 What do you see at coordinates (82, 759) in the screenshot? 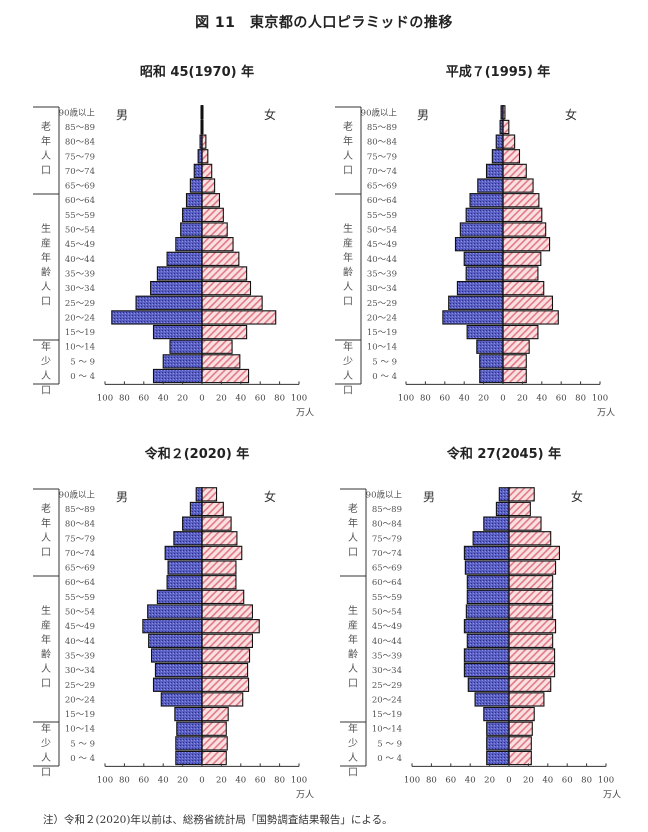
I see `age-label: 0 ～ 4` at bounding box center [82, 759].